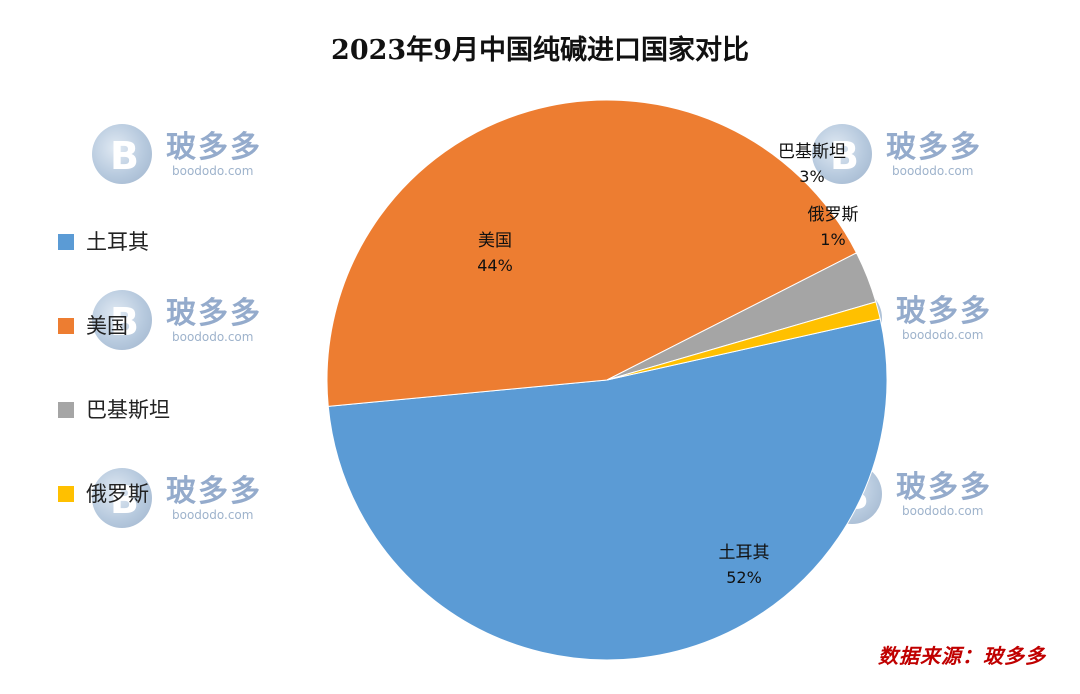  What do you see at coordinates (495, 265) in the screenshot?
I see `slice-percent-label: 44%` at bounding box center [495, 265].